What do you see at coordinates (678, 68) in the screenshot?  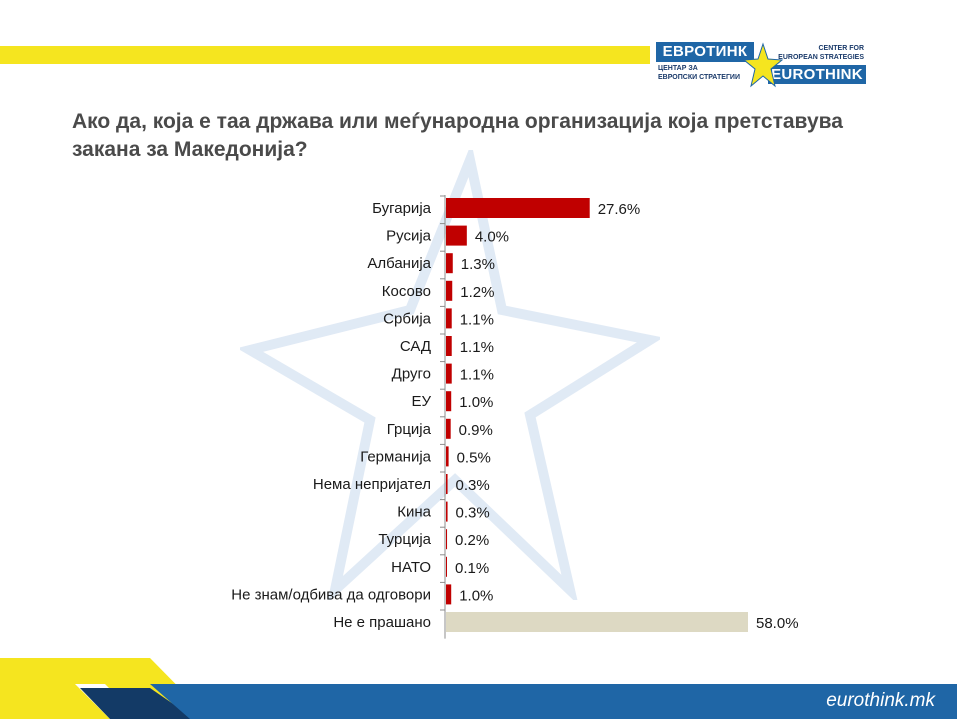 I see `logo-mk-sub-1: ЦЕНТАР ЗА` at bounding box center [678, 68].